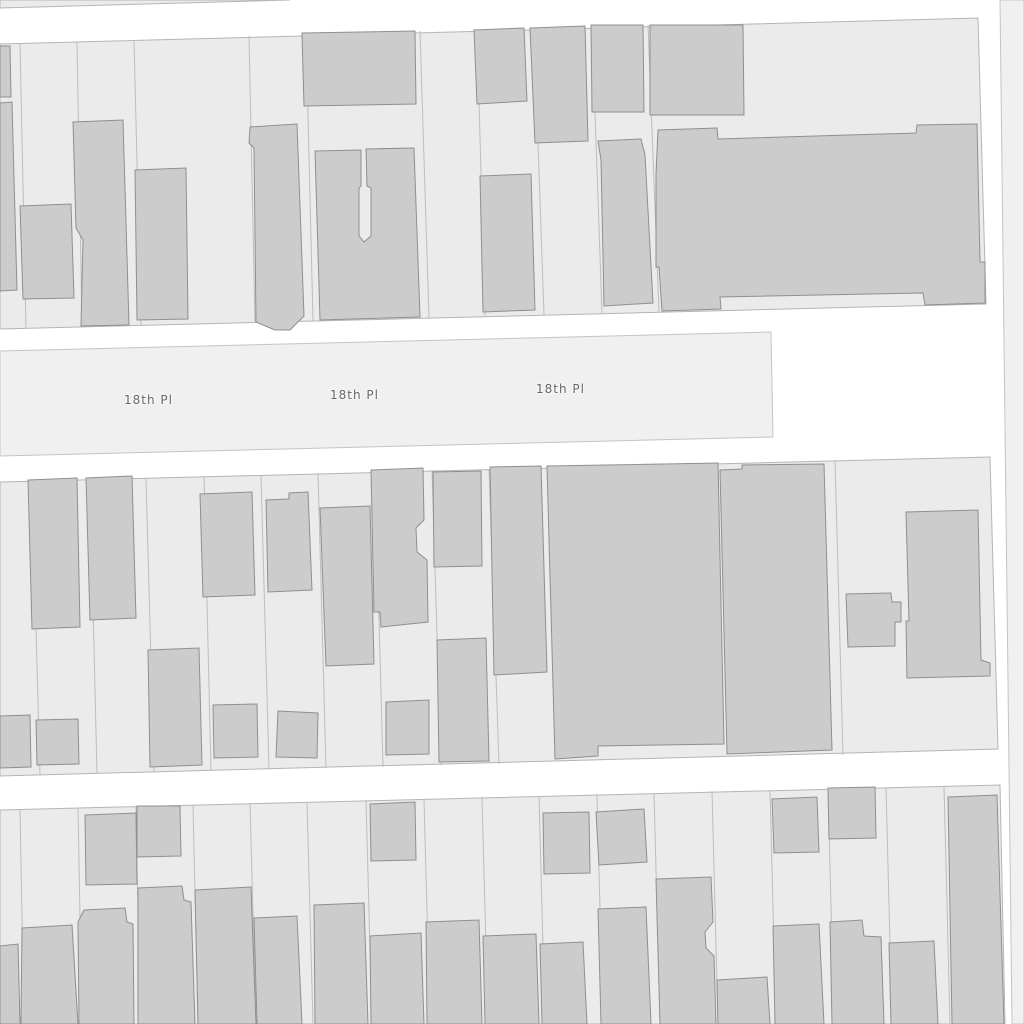  I want to click on right-street, so click(1011, 512).